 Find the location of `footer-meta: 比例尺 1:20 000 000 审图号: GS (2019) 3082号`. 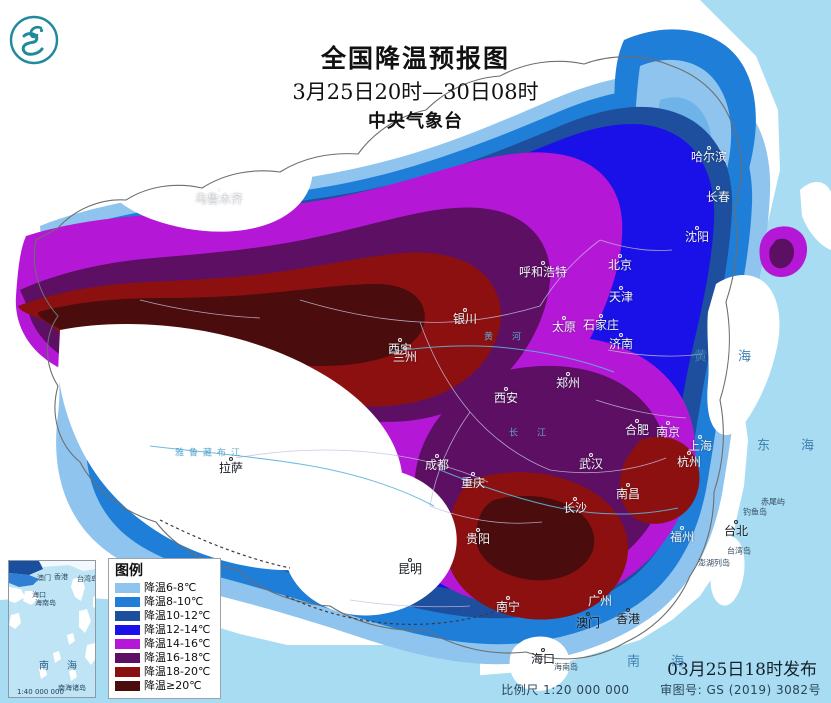

footer-meta: 比例尺 1:20 000 000 审图号: GS (2019) 3082号 is located at coordinates (661, 689).